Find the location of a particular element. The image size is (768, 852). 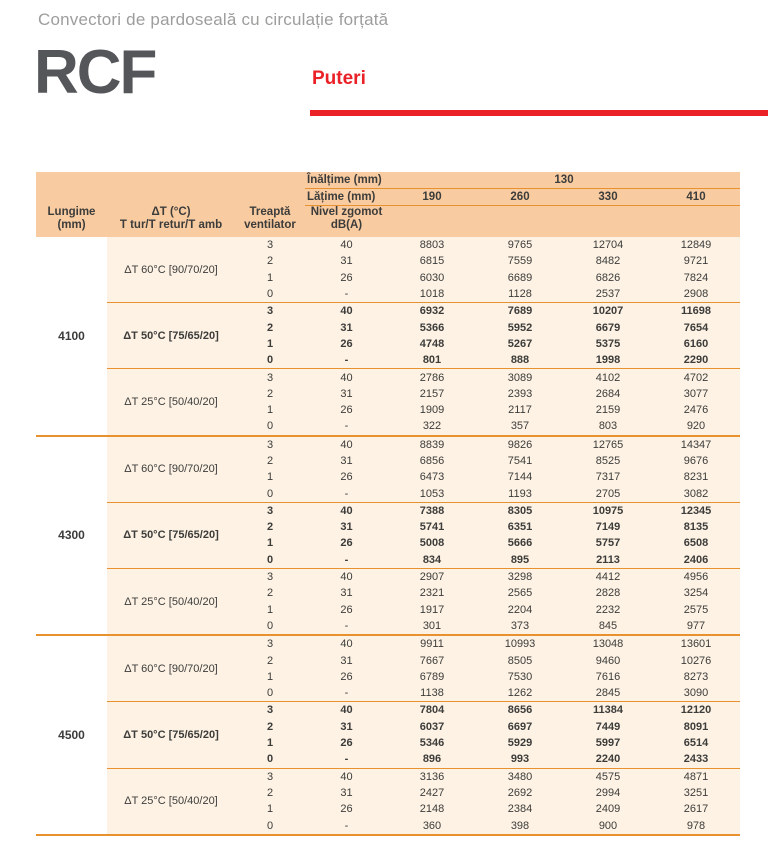

value-cell: 3298 is located at coordinates (520, 577).